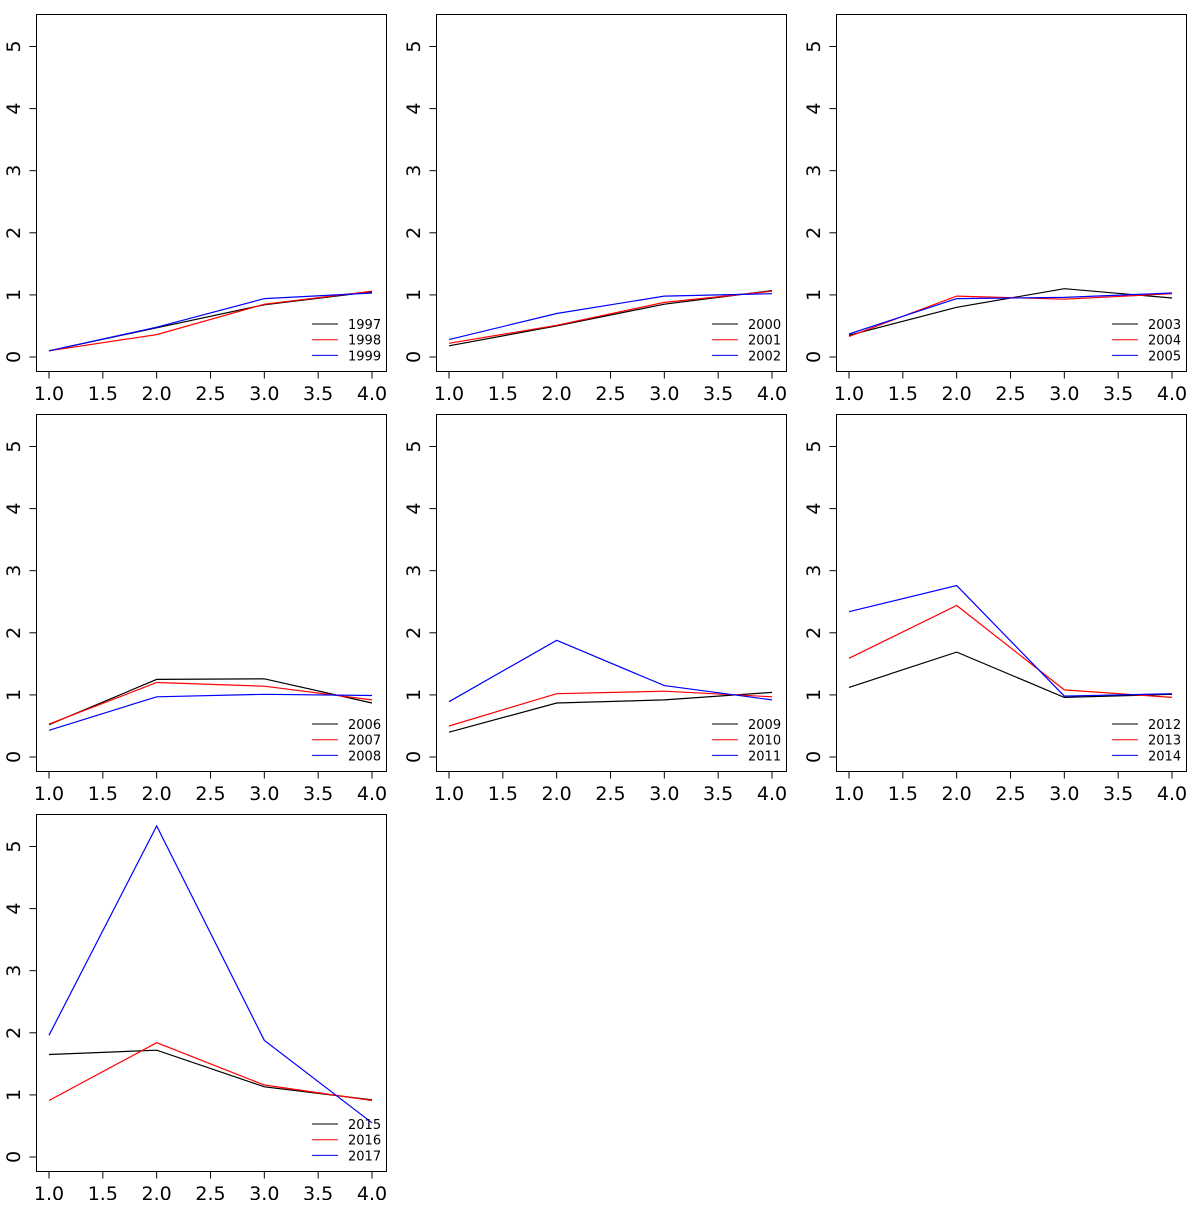 The height and width of the screenshot is (1205, 1200). Describe the element at coordinates (364, 1141) in the screenshot. I see `legend-label: 2016` at that location.